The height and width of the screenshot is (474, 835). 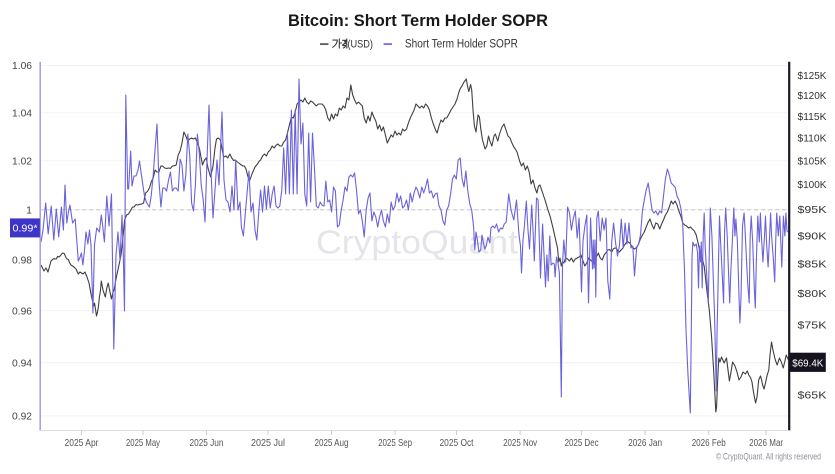 What do you see at coordinates (582, 443) in the screenshot?
I see `svg-text: 2025 Dec` at bounding box center [582, 443].